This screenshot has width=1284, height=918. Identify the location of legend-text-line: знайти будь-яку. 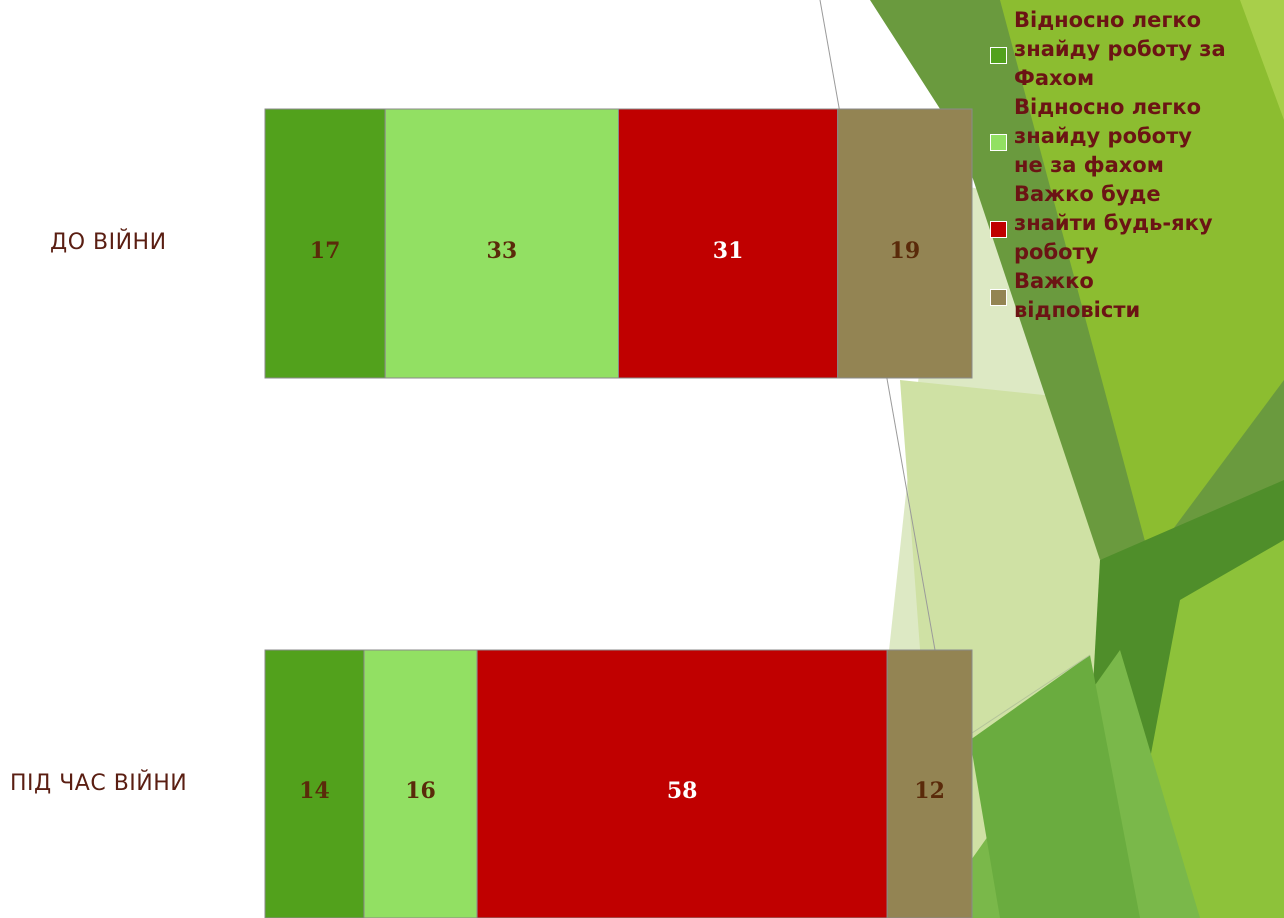
(1113, 223).